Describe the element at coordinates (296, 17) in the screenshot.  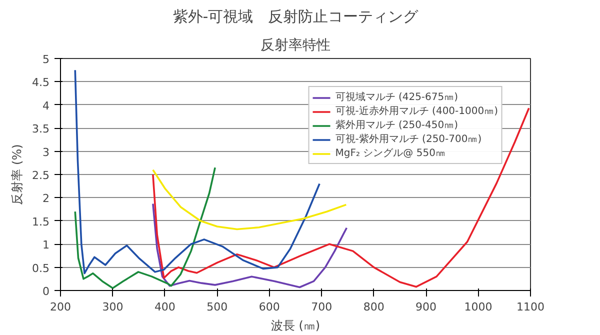
I see `chart-title: 紫外-可視域 反射防止コーティング` at that location.